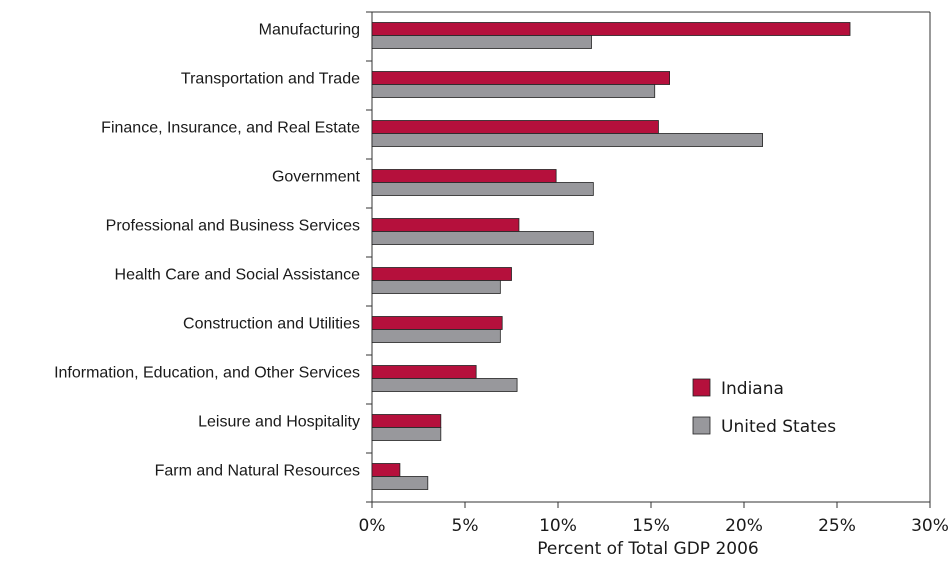  What do you see at coordinates (271, 324) in the screenshot?
I see `category-label: Construction and Utilities` at bounding box center [271, 324].